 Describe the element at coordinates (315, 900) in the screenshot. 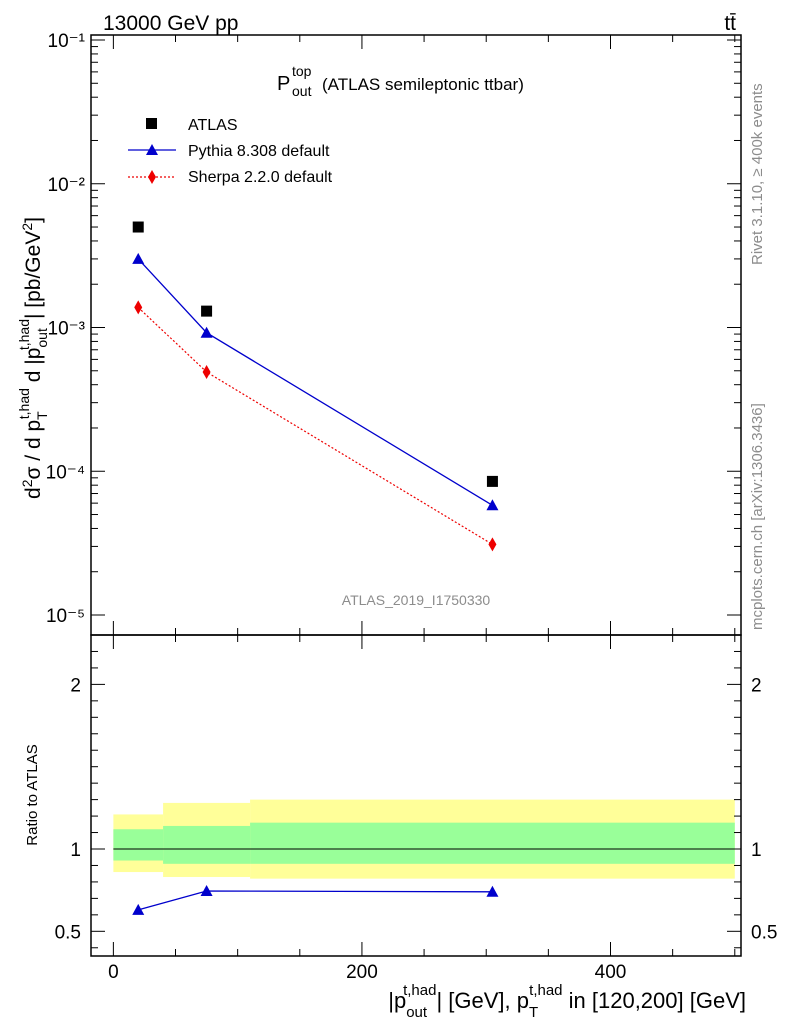

I see `ratio-pythia-line` at that location.